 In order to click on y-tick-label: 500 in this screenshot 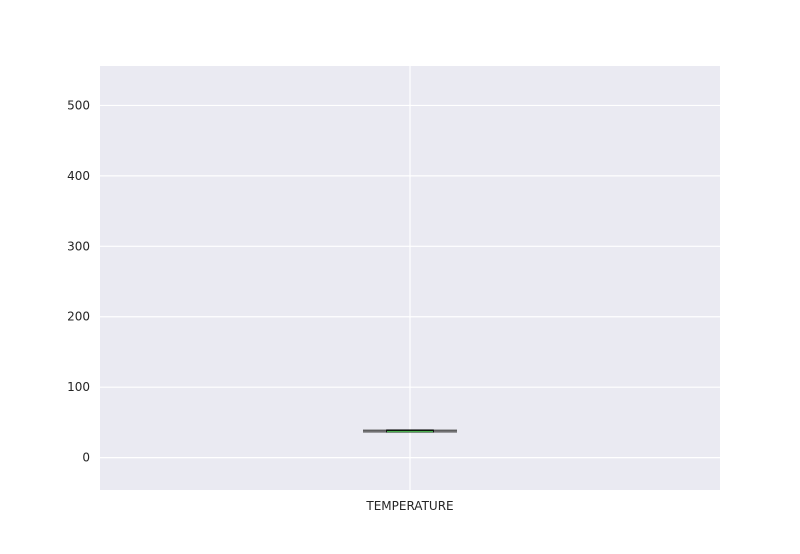, I will do `click(78, 105)`.